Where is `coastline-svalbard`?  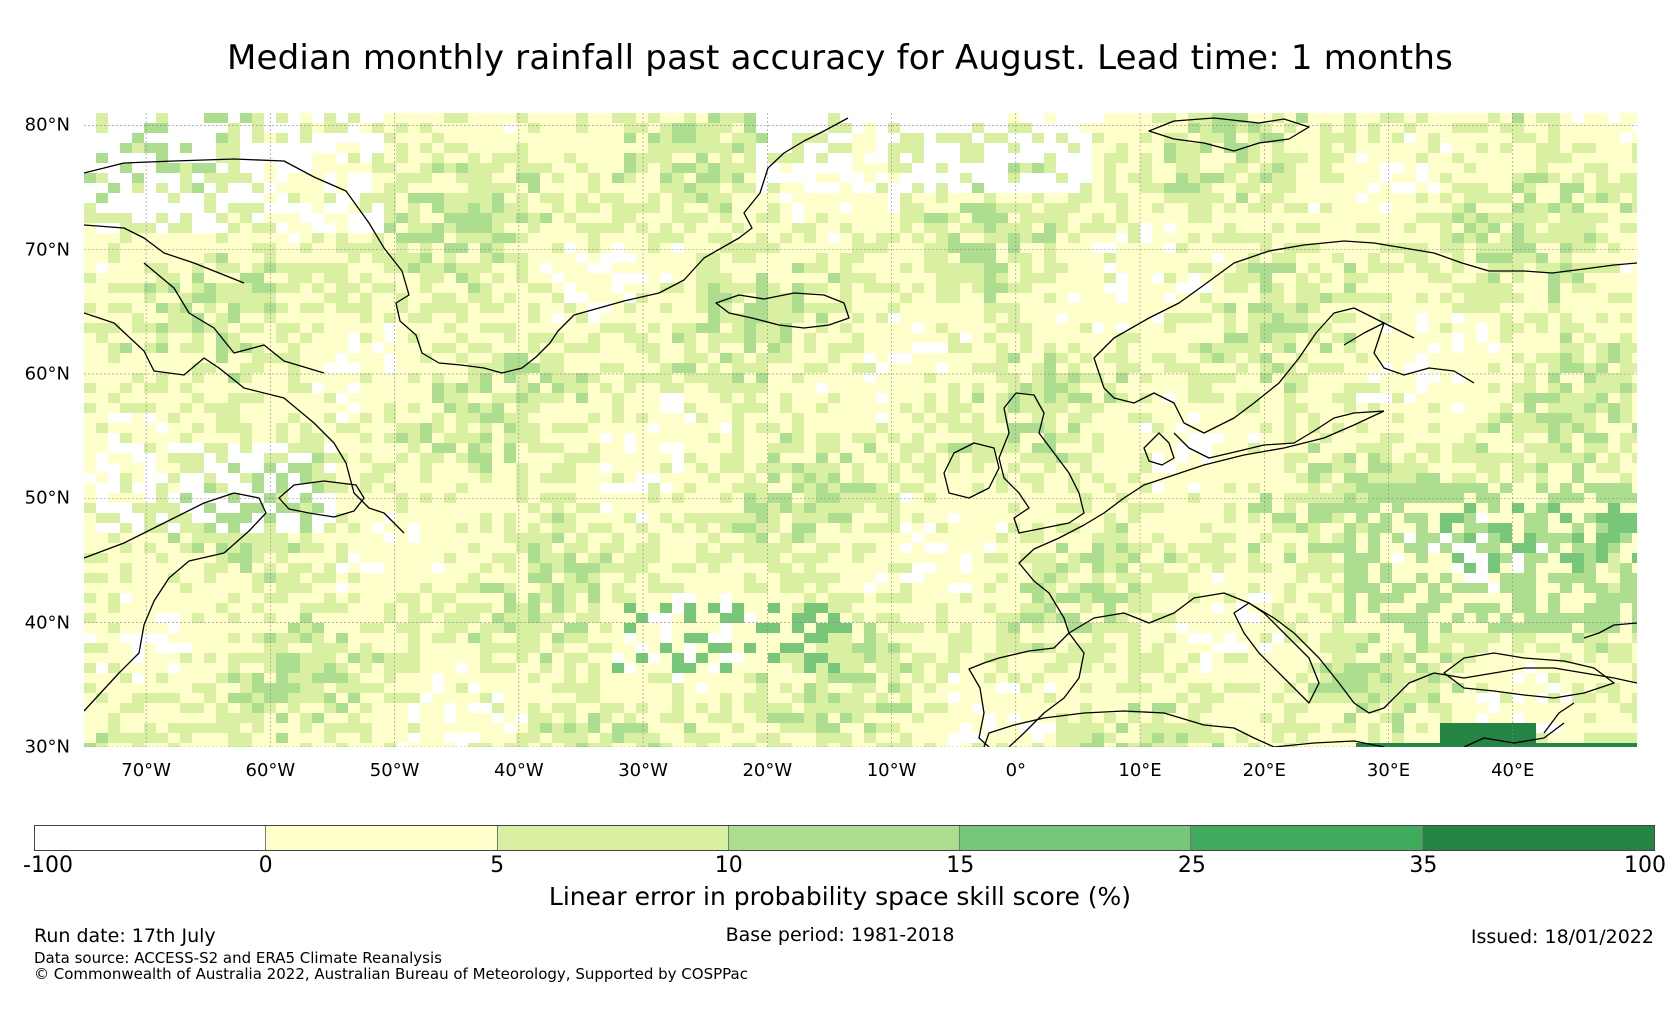 coastline-svalbard is located at coordinates (1229, 134).